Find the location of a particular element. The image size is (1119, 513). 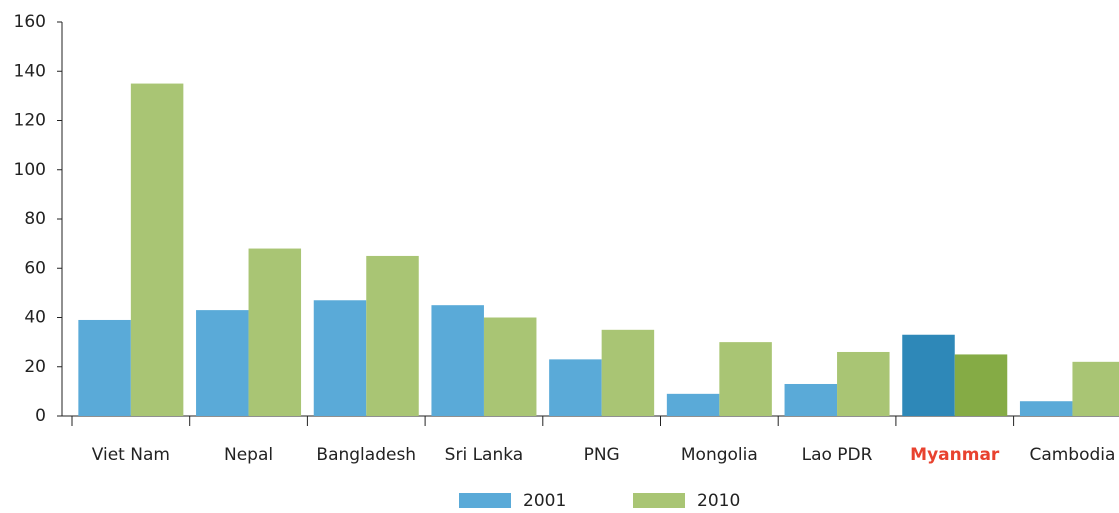

legend-label: 2010 is located at coordinates (718, 501).